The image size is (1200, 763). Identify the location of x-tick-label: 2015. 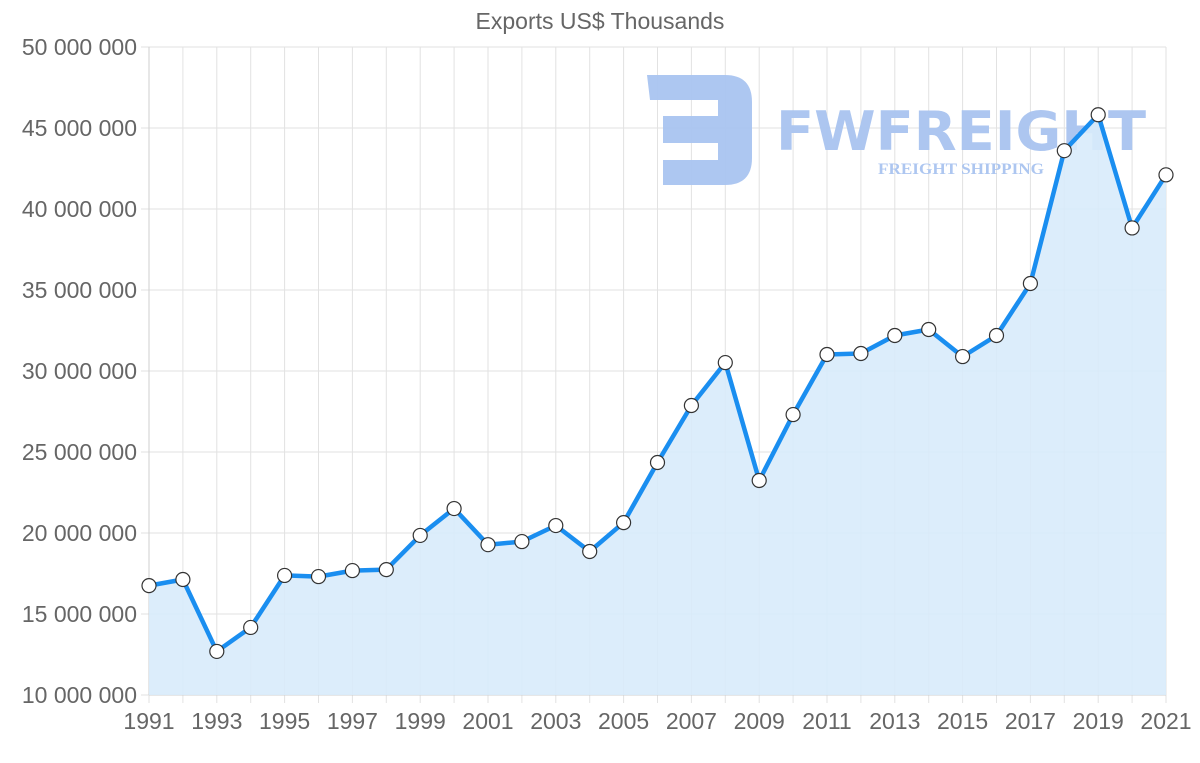
(962, 721).